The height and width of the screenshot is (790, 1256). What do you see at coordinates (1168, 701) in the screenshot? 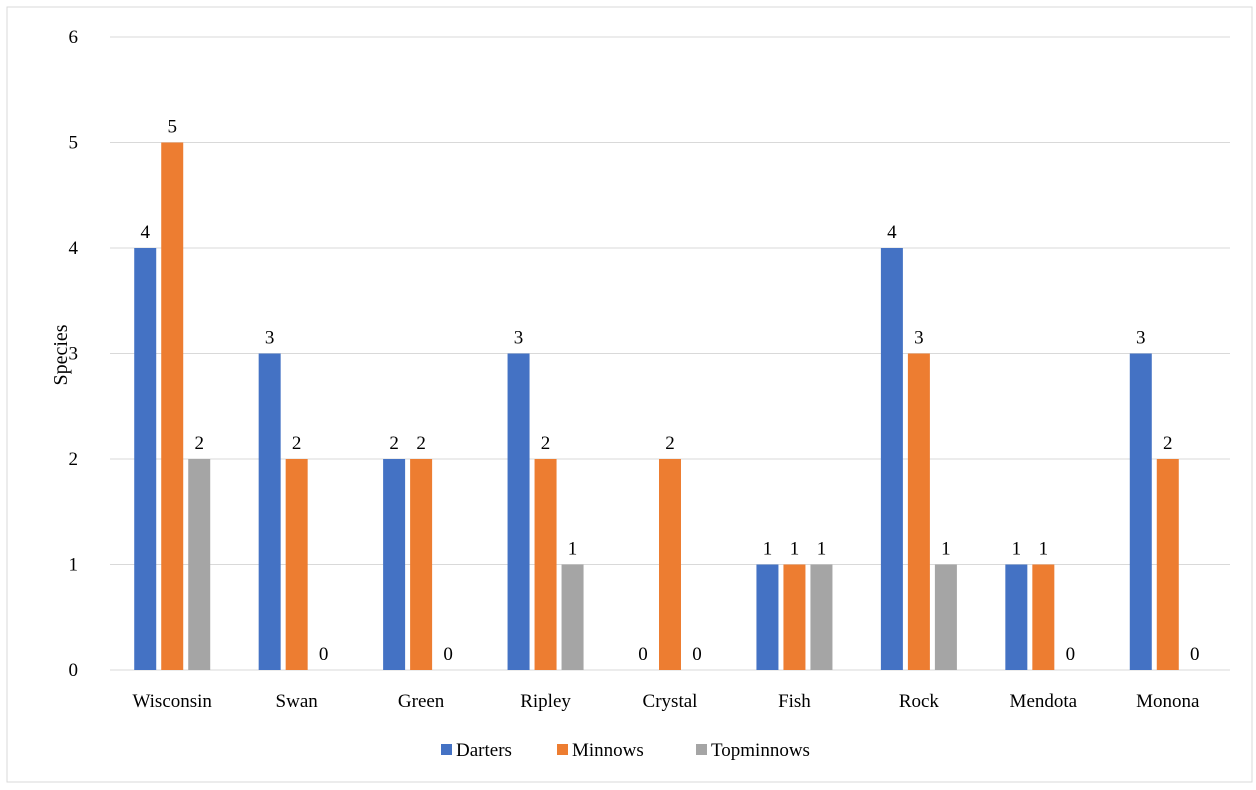
I see `x-tick-label: Monona` at bounding box center [1168, 701].